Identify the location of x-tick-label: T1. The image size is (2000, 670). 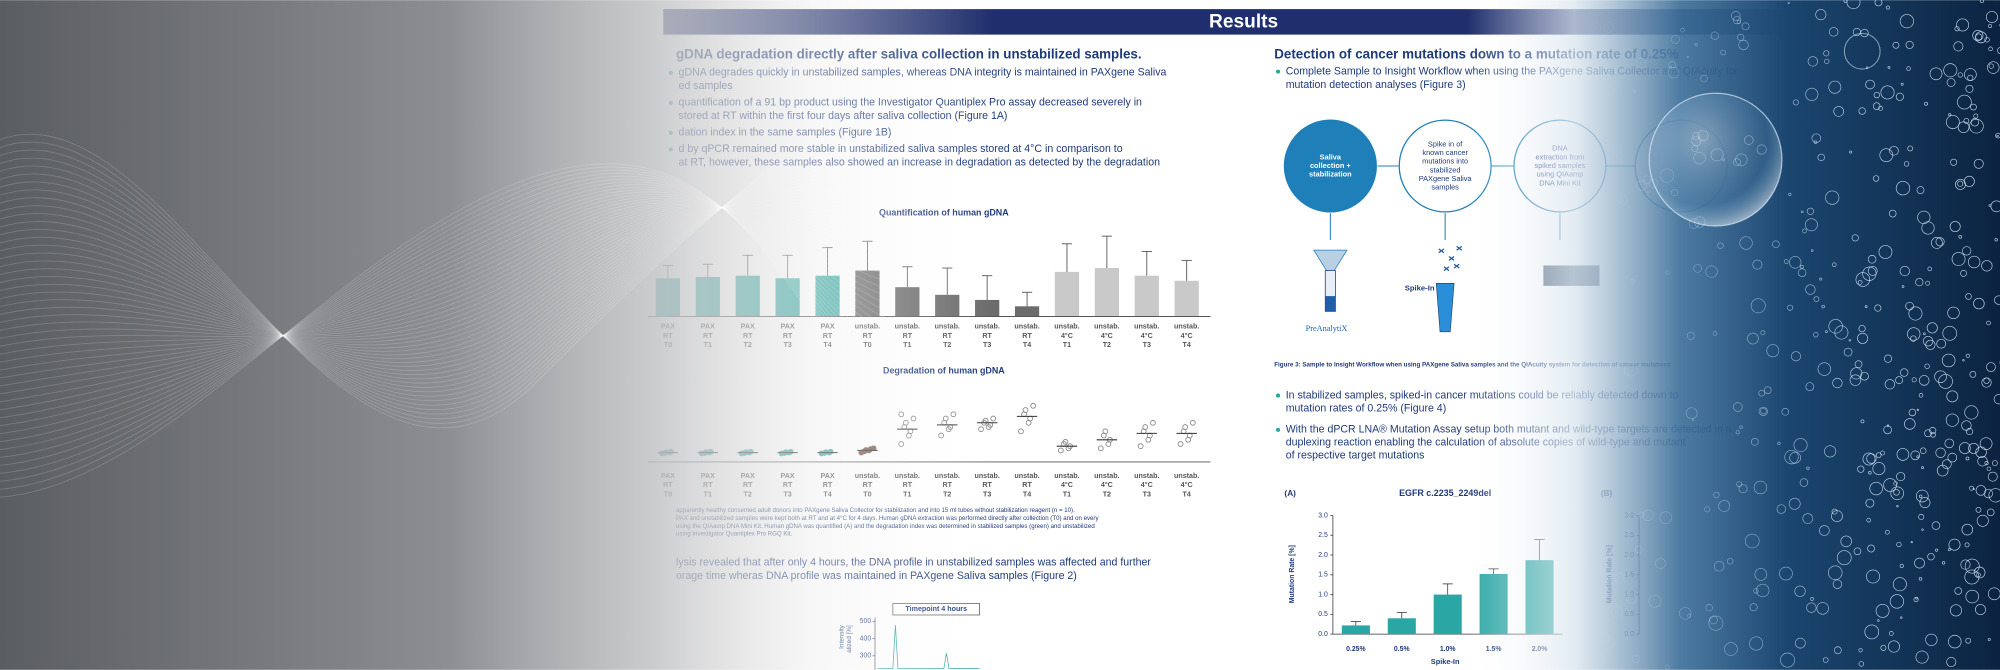
(1067, 494).